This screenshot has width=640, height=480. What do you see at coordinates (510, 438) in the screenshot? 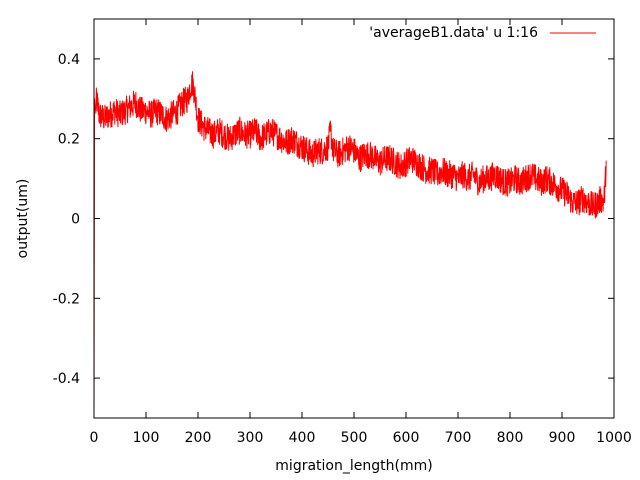
I see `x-tick-label: 800` at bounding box center [510, 438].